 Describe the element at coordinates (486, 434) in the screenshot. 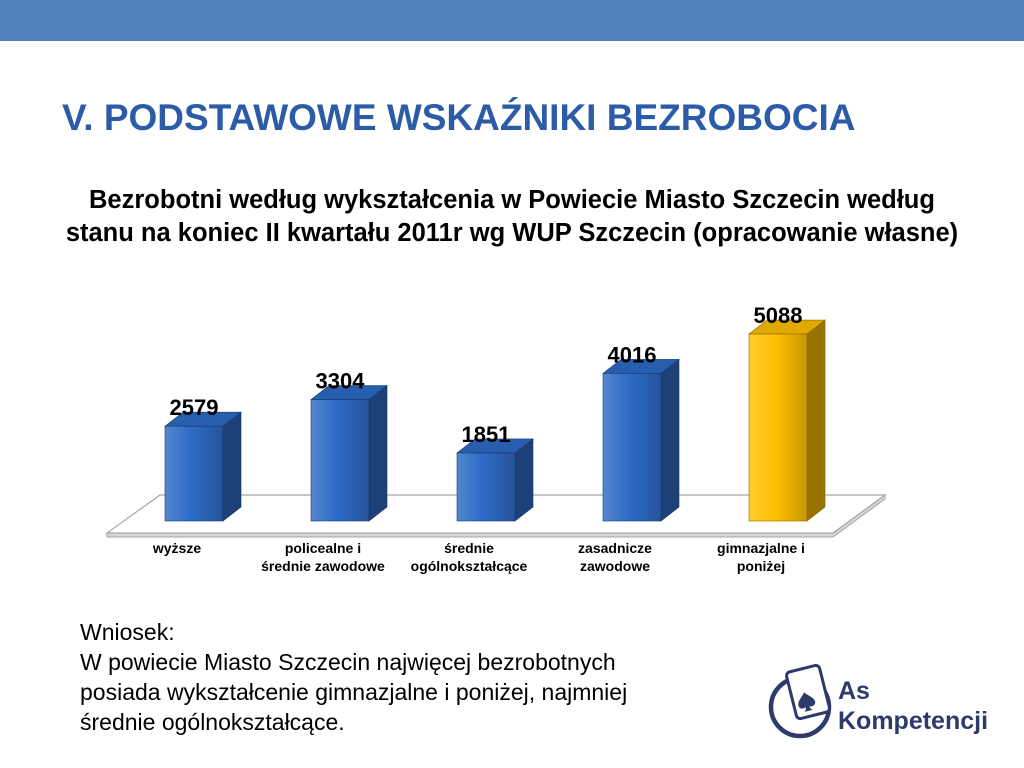

I see `data-label: 1851` at that location.